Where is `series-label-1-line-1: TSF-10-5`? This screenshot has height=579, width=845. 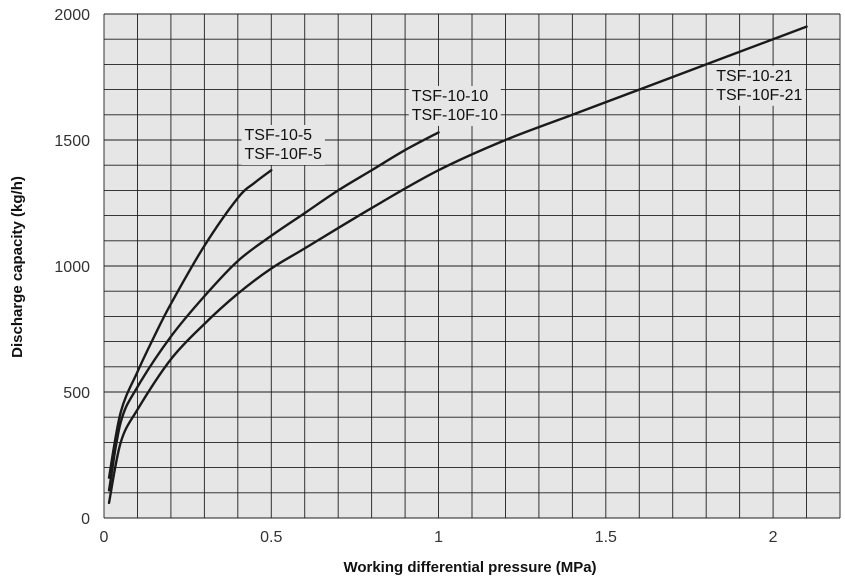 series-label-1-line-1: TSF-10-5 is located at coordinates (279, 135).